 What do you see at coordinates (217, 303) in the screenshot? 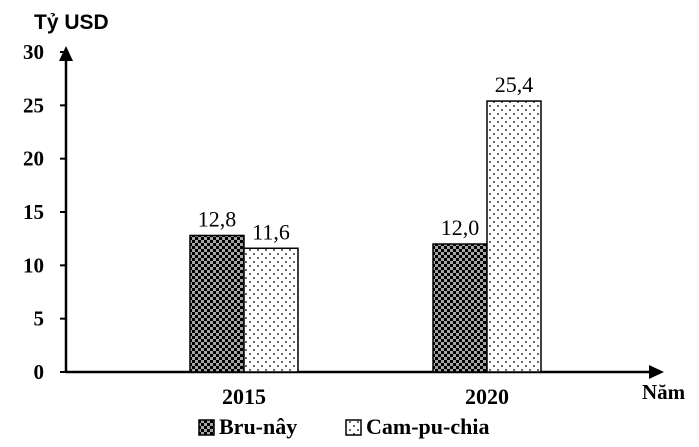
I see `bar-bru-nay-2015` at bounding box center [217, 303].